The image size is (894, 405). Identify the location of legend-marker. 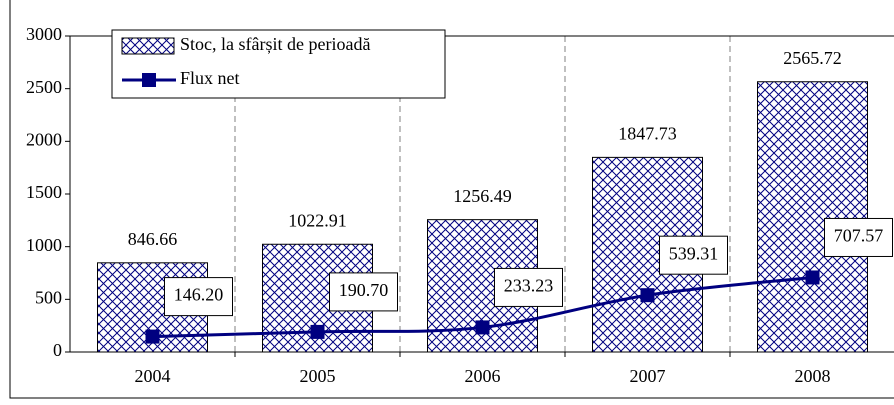
(149, 80).